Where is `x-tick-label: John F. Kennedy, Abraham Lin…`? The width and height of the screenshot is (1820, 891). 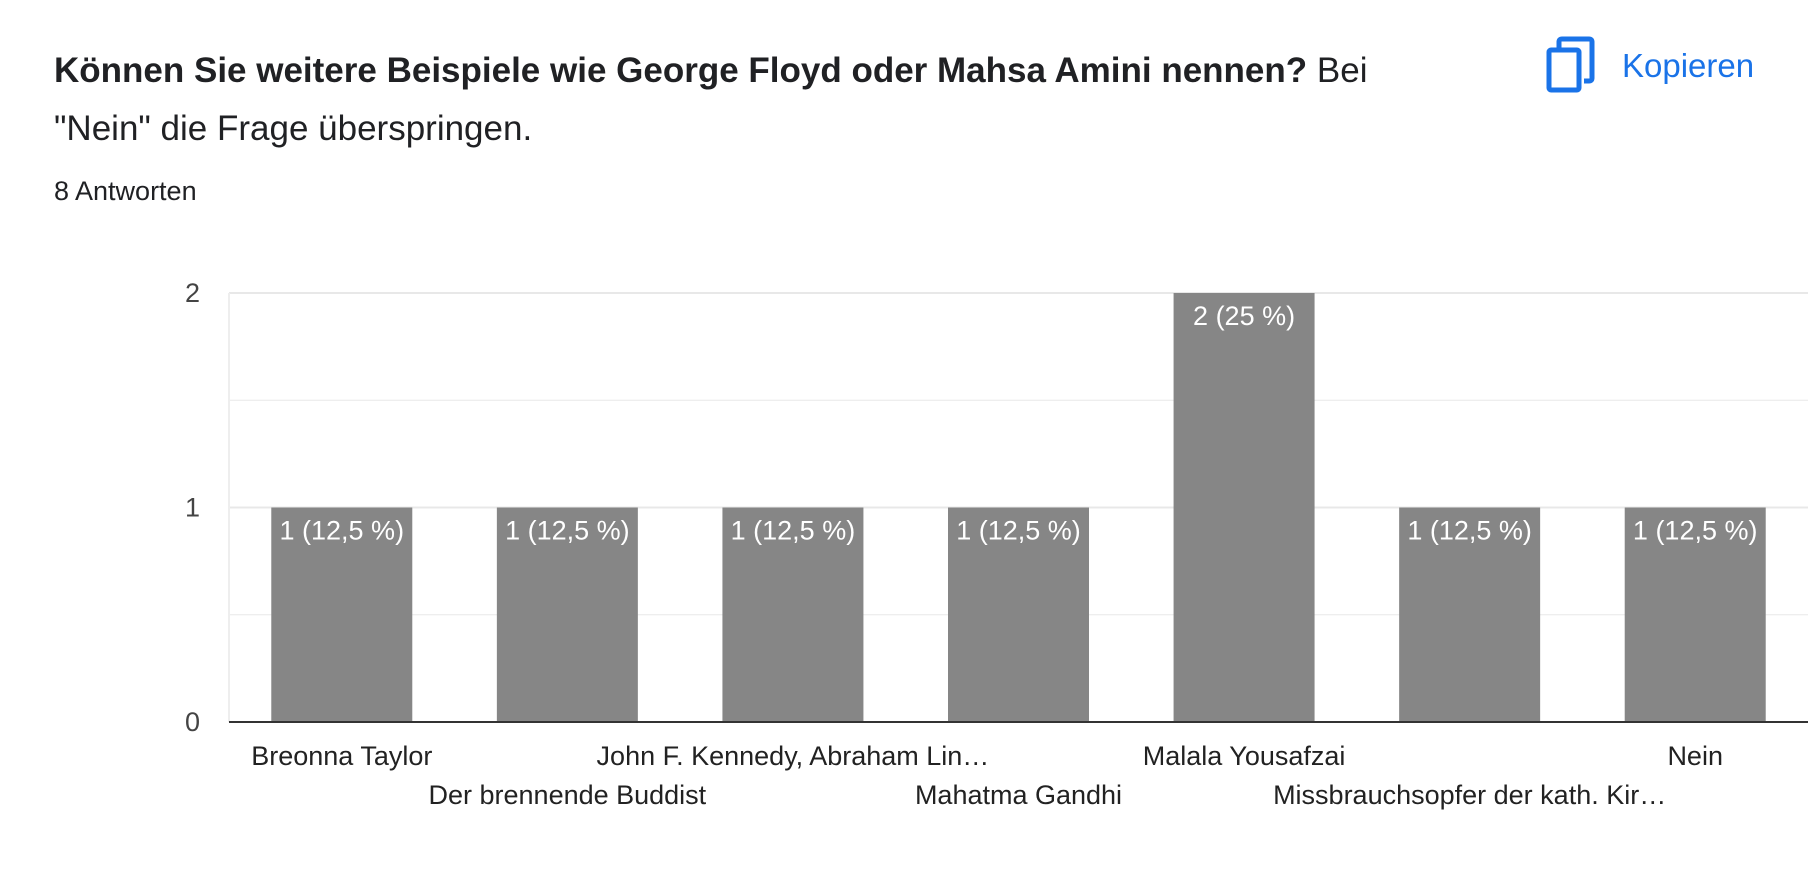 x-tick-label: John F. Kennedy, Abraham Lin… is located at coordinates (793, 756).